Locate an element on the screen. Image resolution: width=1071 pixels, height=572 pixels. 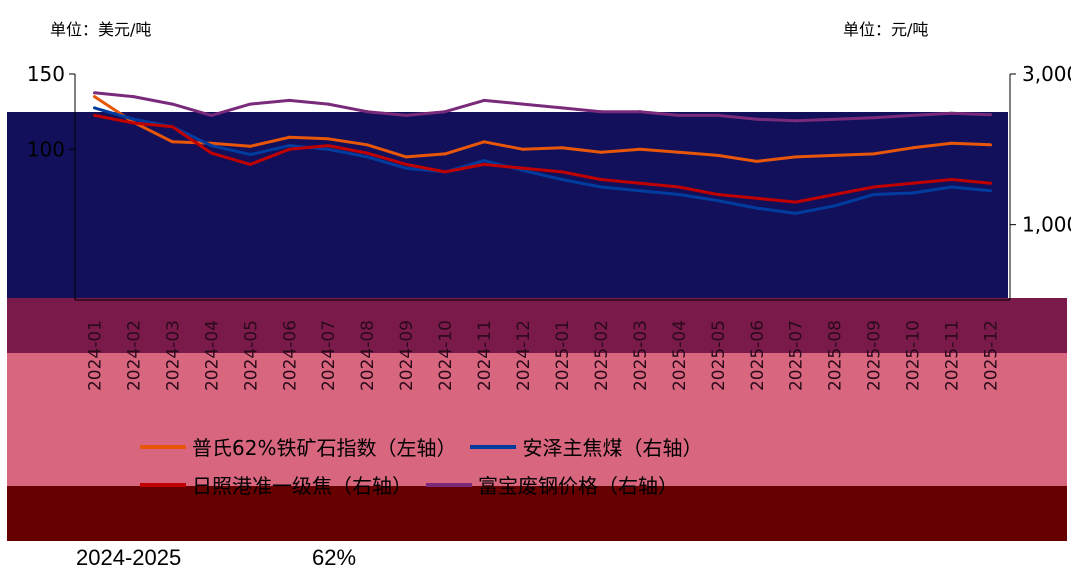
caption-date-range: 2024-2025 is located at coordinates (129, 557).